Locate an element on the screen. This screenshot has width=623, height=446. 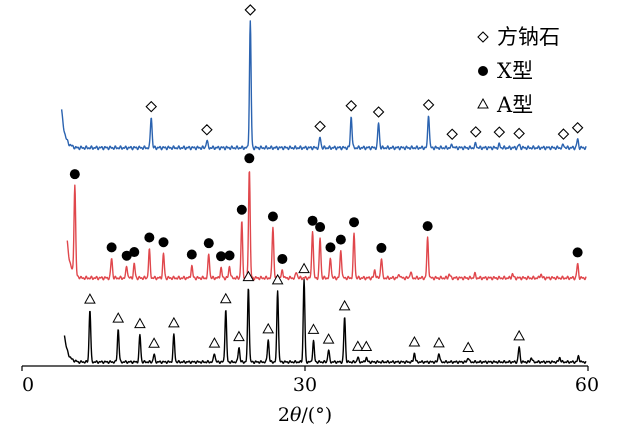
legend-entry-sodalite: 方钠石 is located at coordinates (518, 37).